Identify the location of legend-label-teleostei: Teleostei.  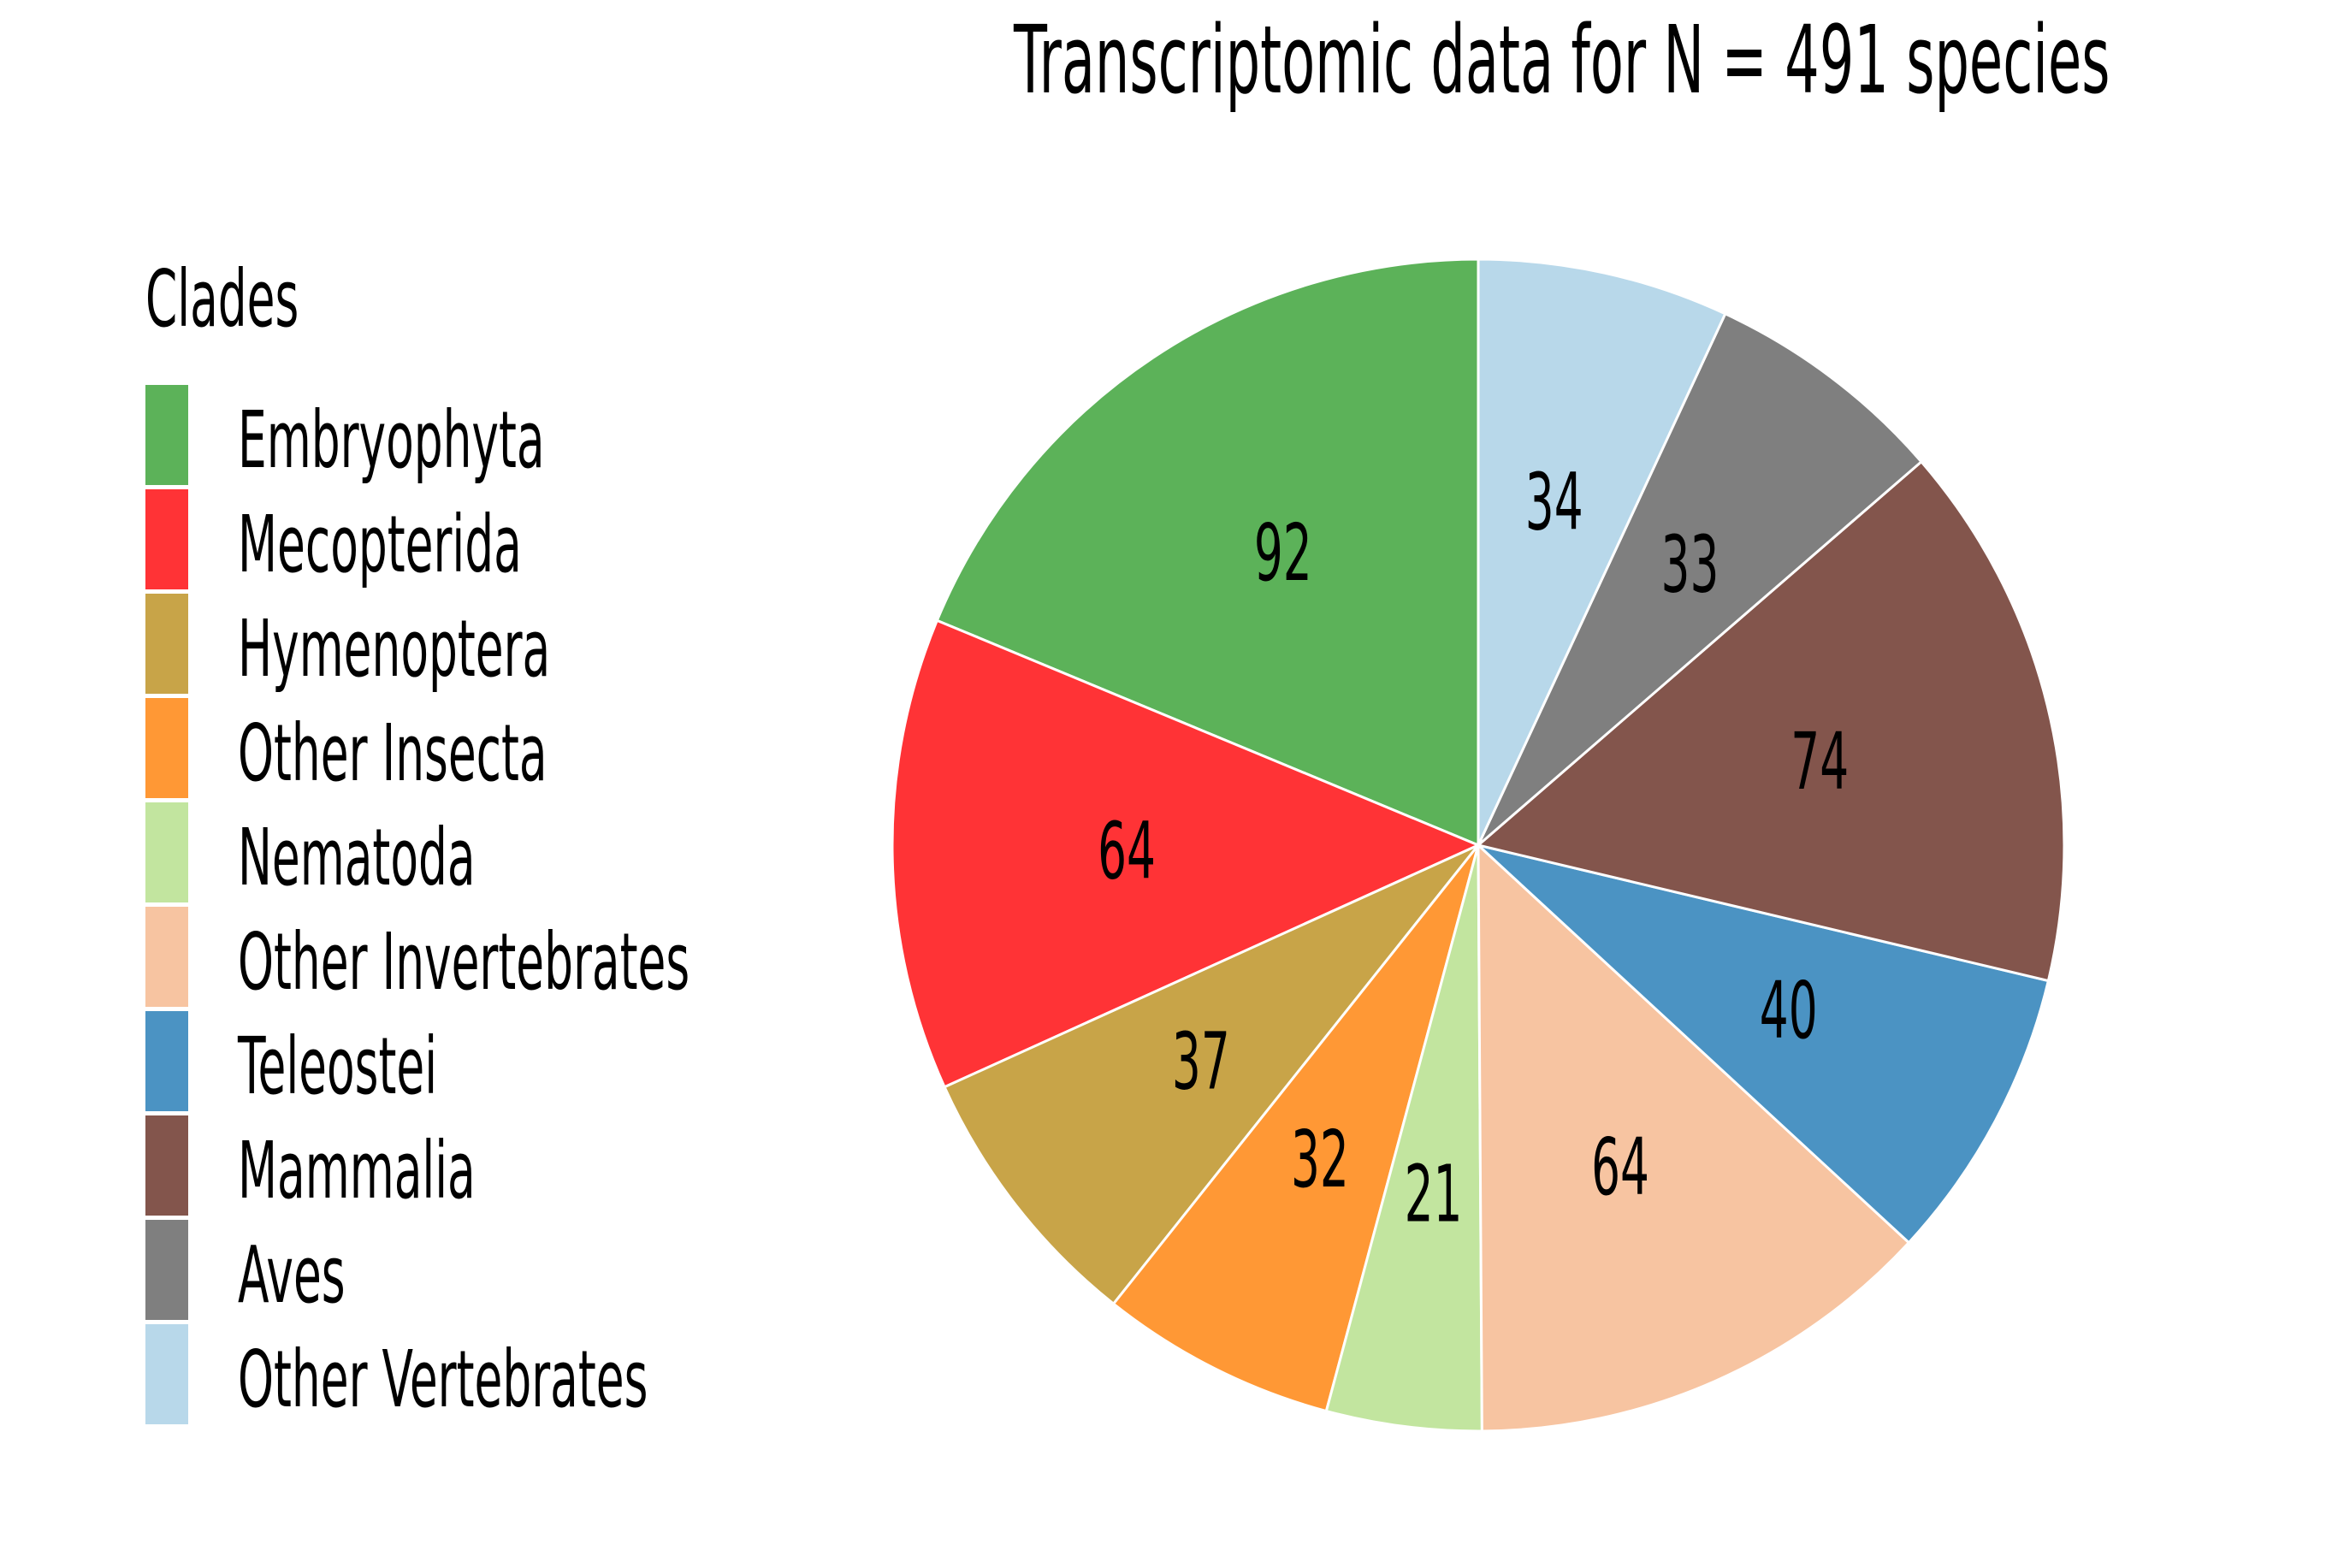
(338, 1066).